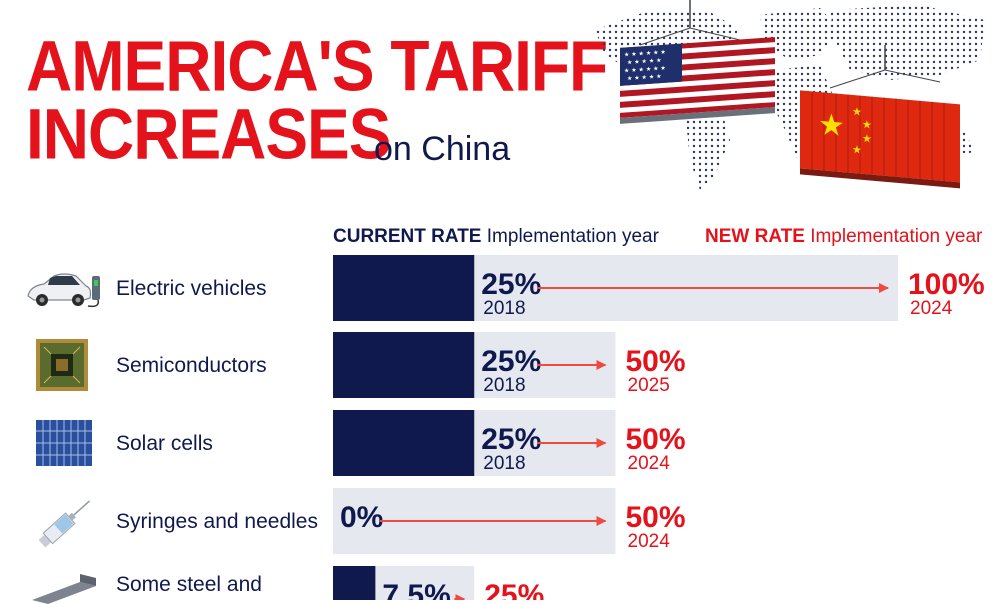 This screenshot has height=604, width=1000. Describe the element at coordinates (511, 361) in the screenshot. I see `current-value-1: 25%` at that location.